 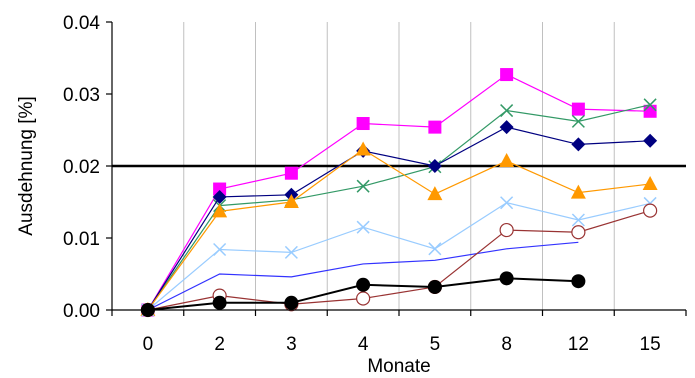 What do you see at coordinates (81, 95) in the screenshot?
I see `y-tick-label: 0.03` at bounding box center [81, 95].